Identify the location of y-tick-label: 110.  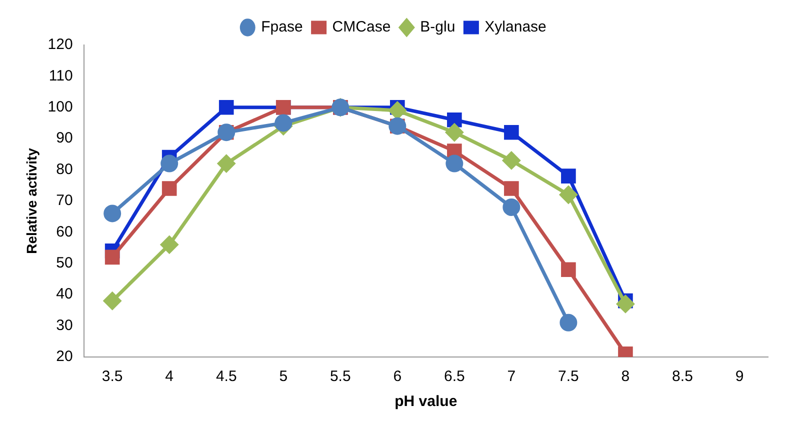
(60, 75).